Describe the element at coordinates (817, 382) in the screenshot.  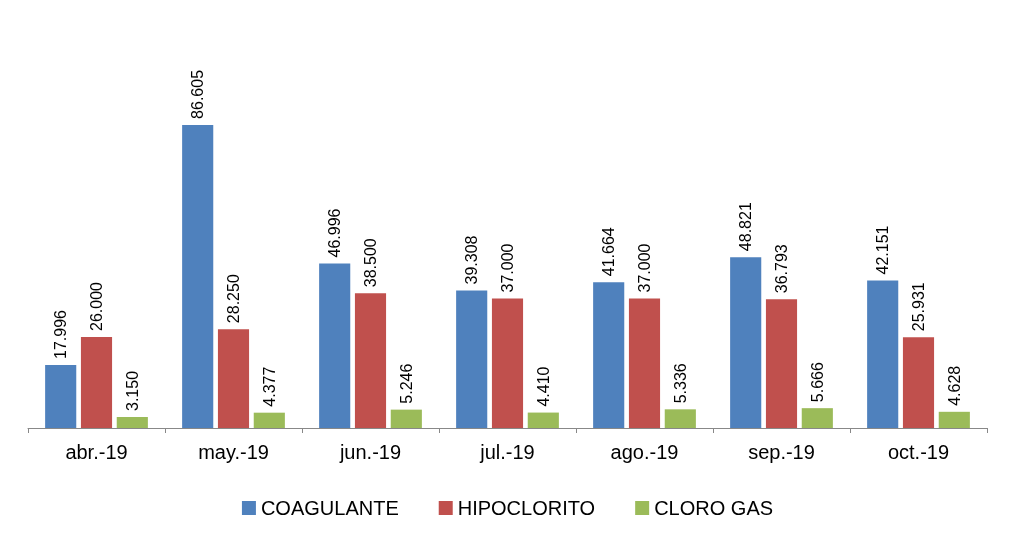
I see `data-label: 5.666` at that location.